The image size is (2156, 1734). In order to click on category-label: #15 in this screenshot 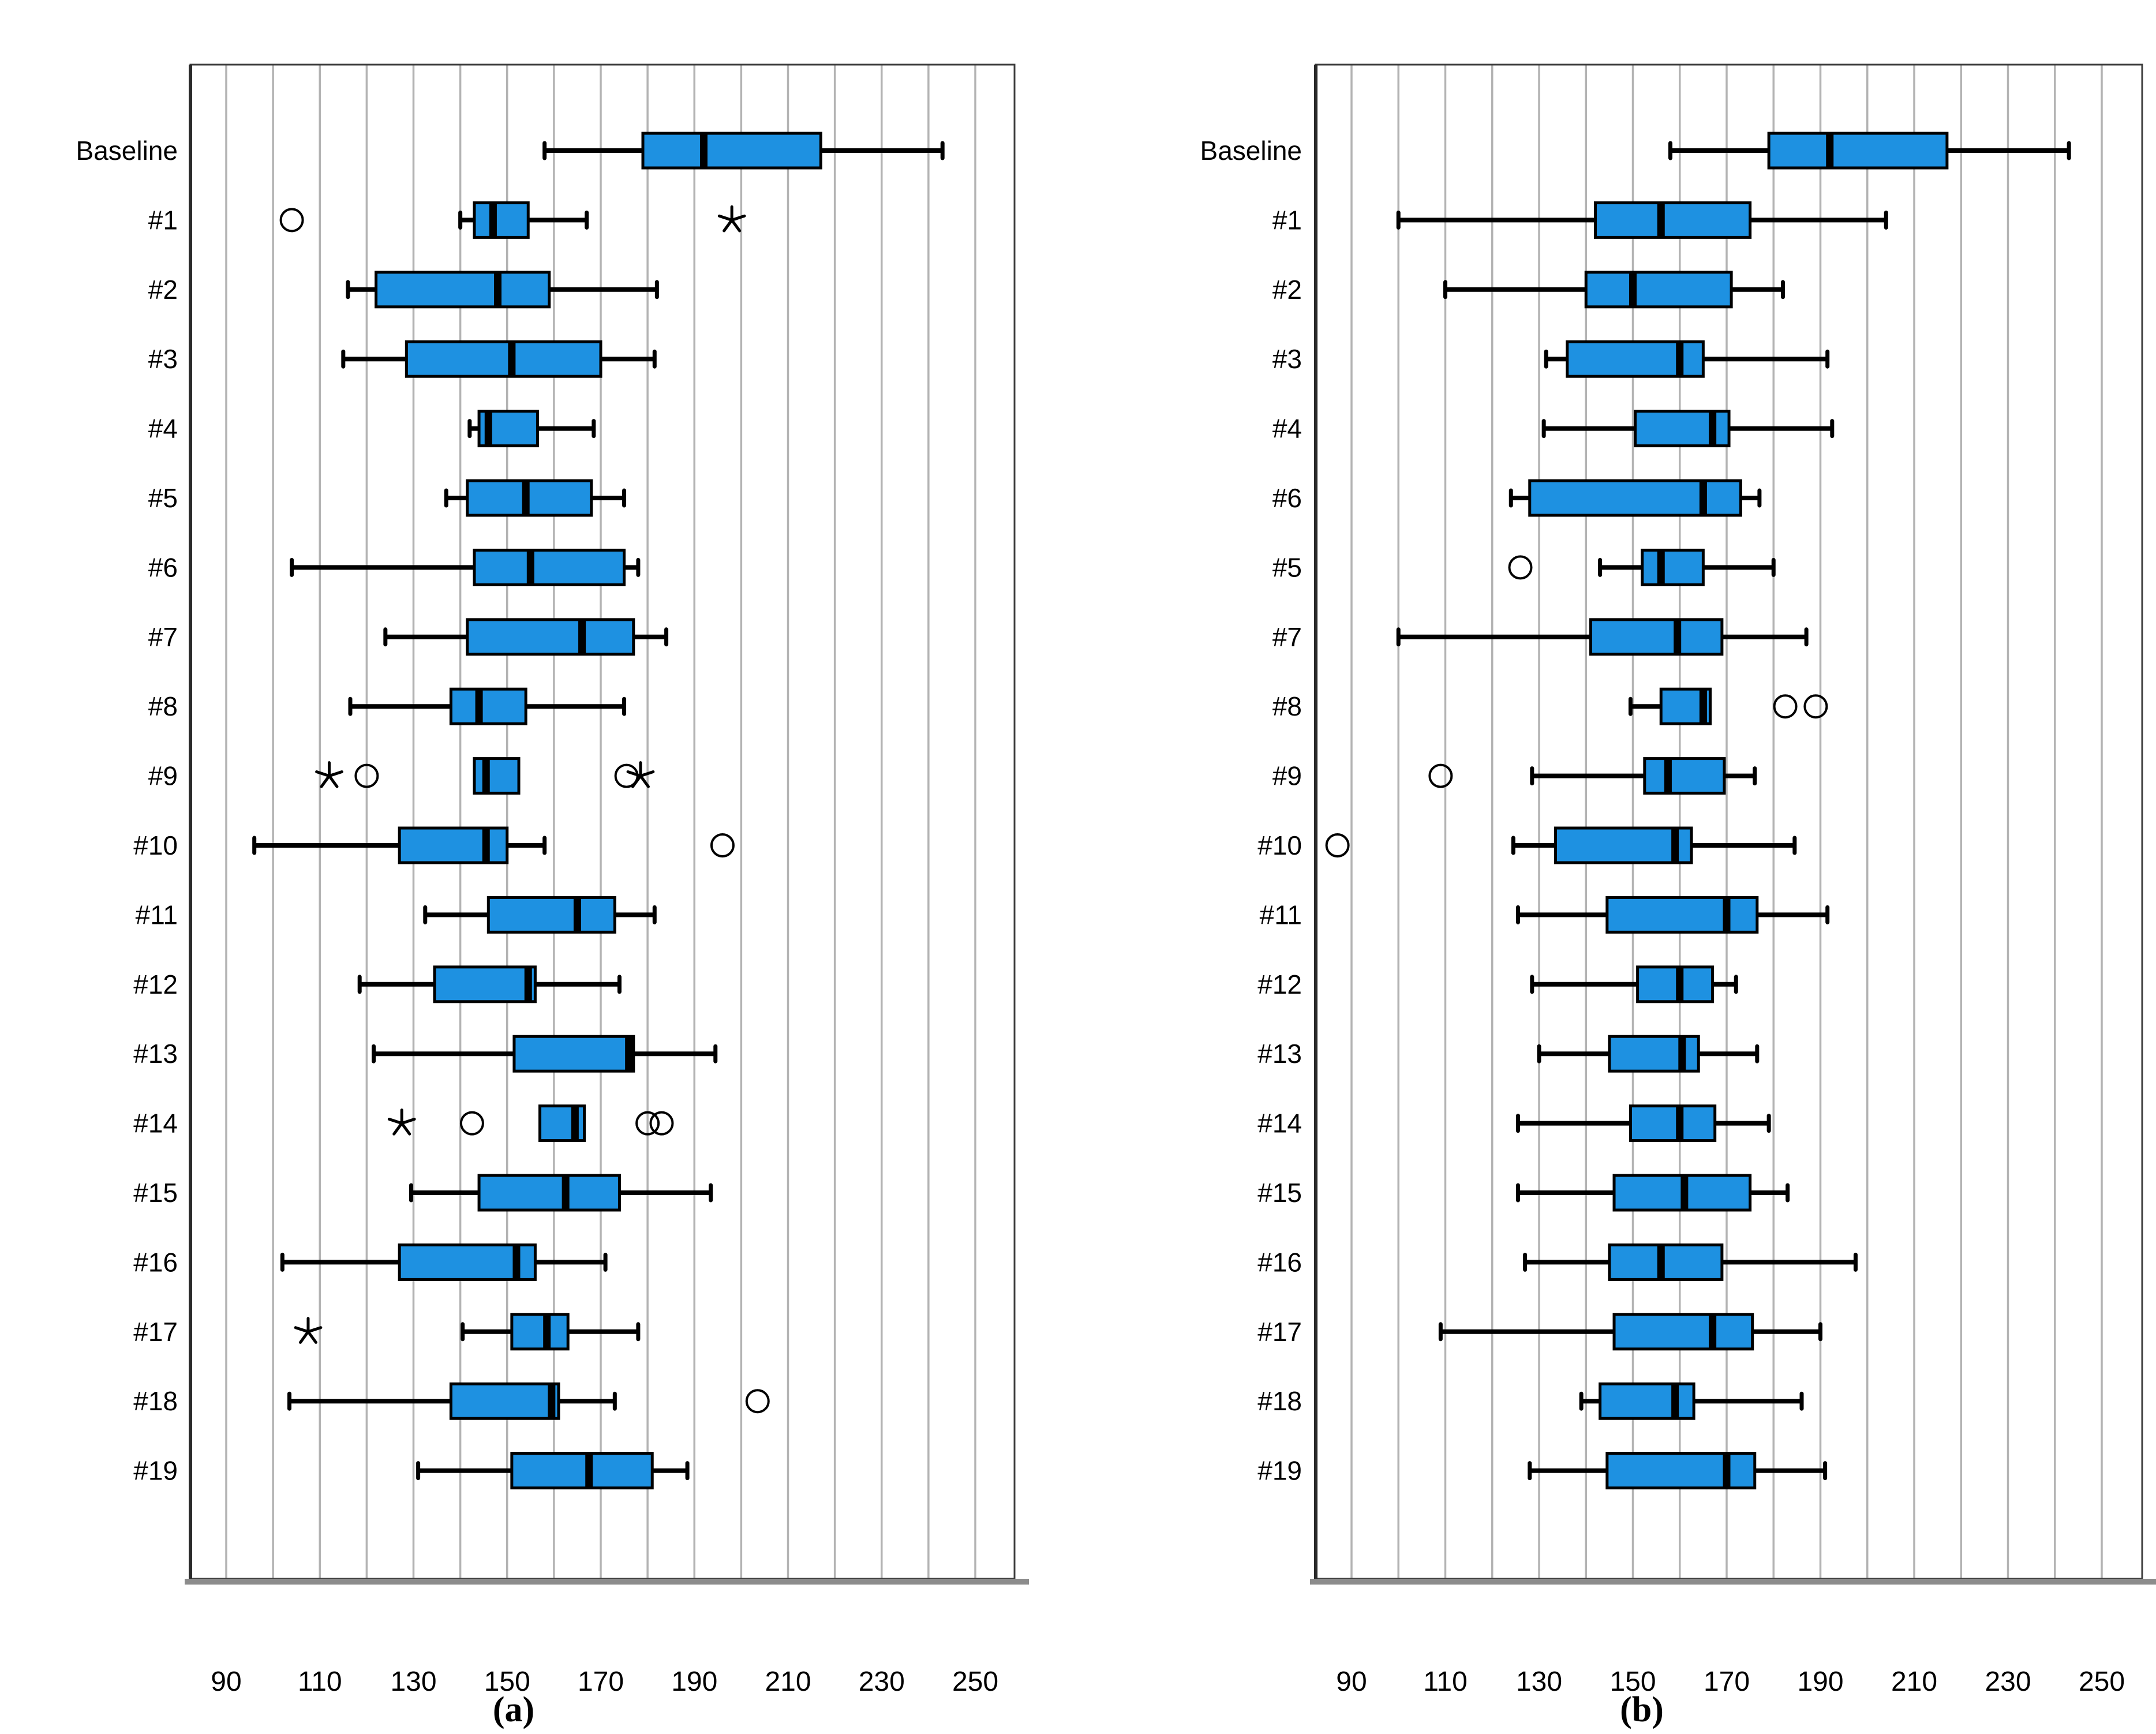, I will do `click(155, 1193)`.